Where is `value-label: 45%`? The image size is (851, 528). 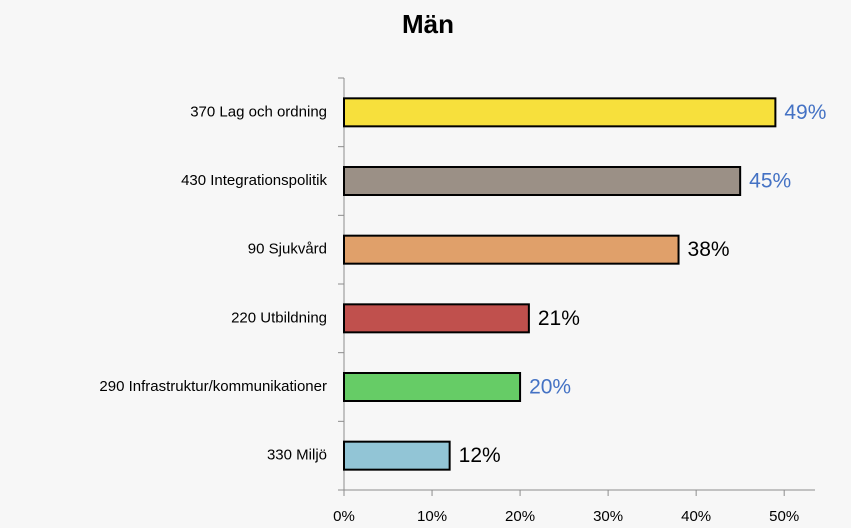 value-label: 45% is located at coordinates (770, 181).